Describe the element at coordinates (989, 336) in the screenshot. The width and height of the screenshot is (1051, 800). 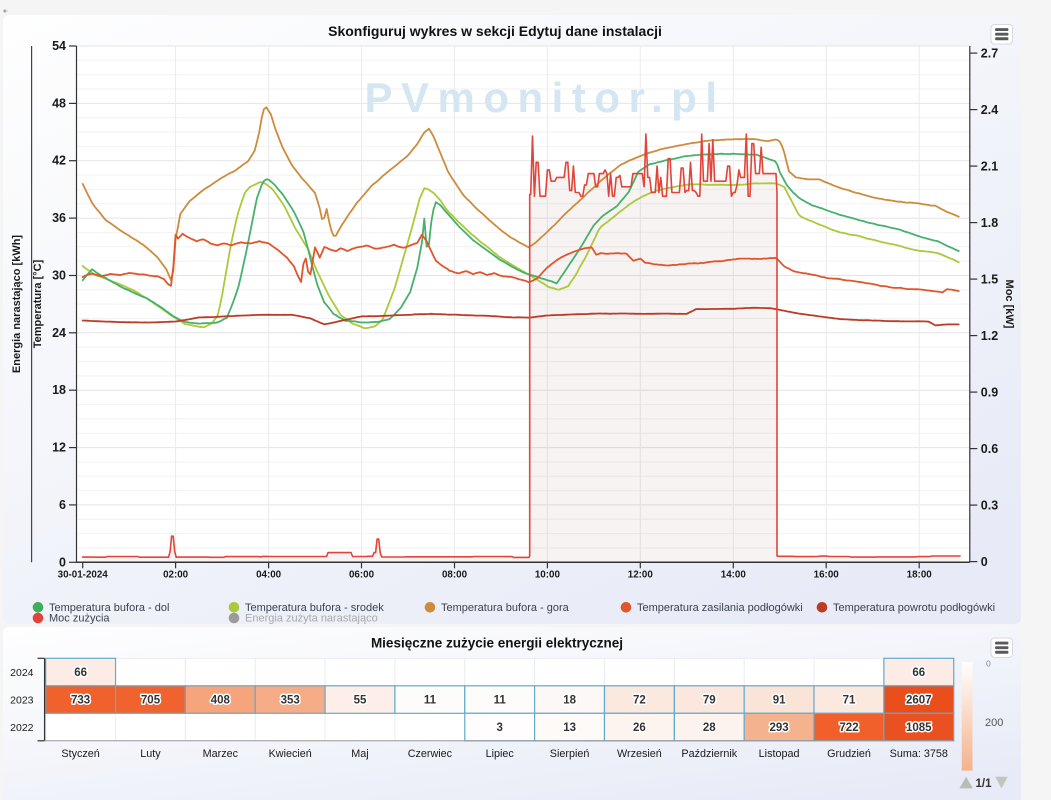
I see `svg-text: 1.2` at that location.